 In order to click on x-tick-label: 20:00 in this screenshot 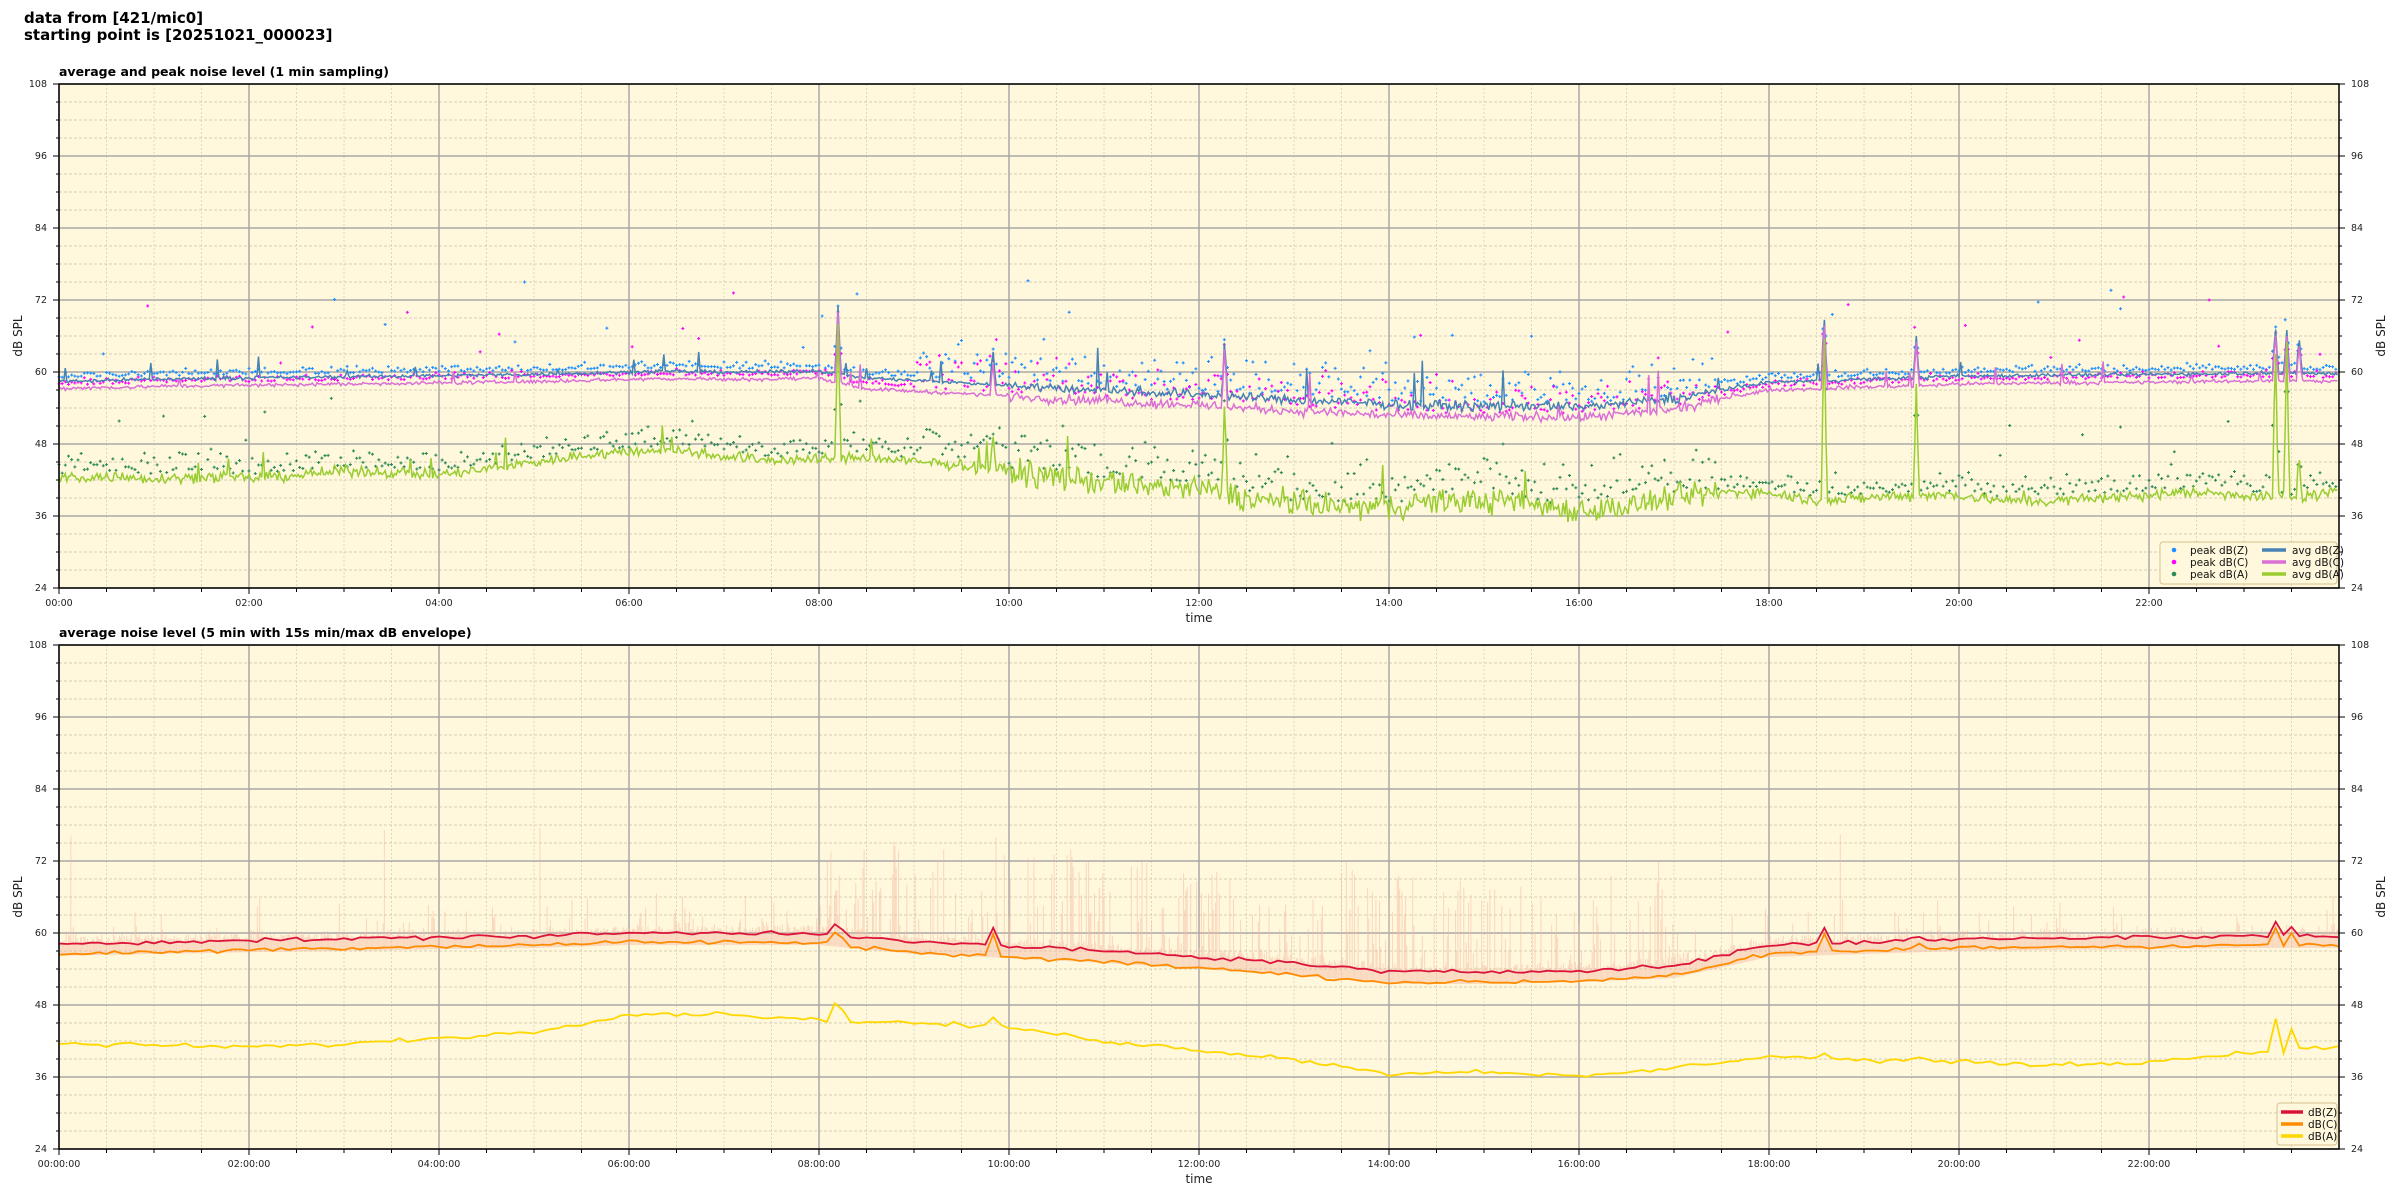, I will do `click(1958, 603)`.